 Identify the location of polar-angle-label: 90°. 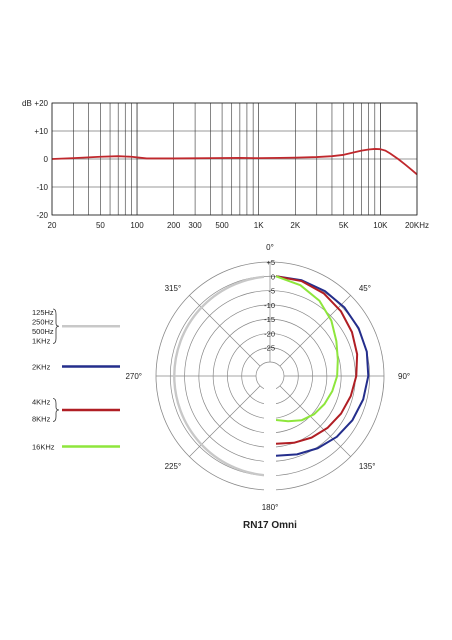
(404, 376).